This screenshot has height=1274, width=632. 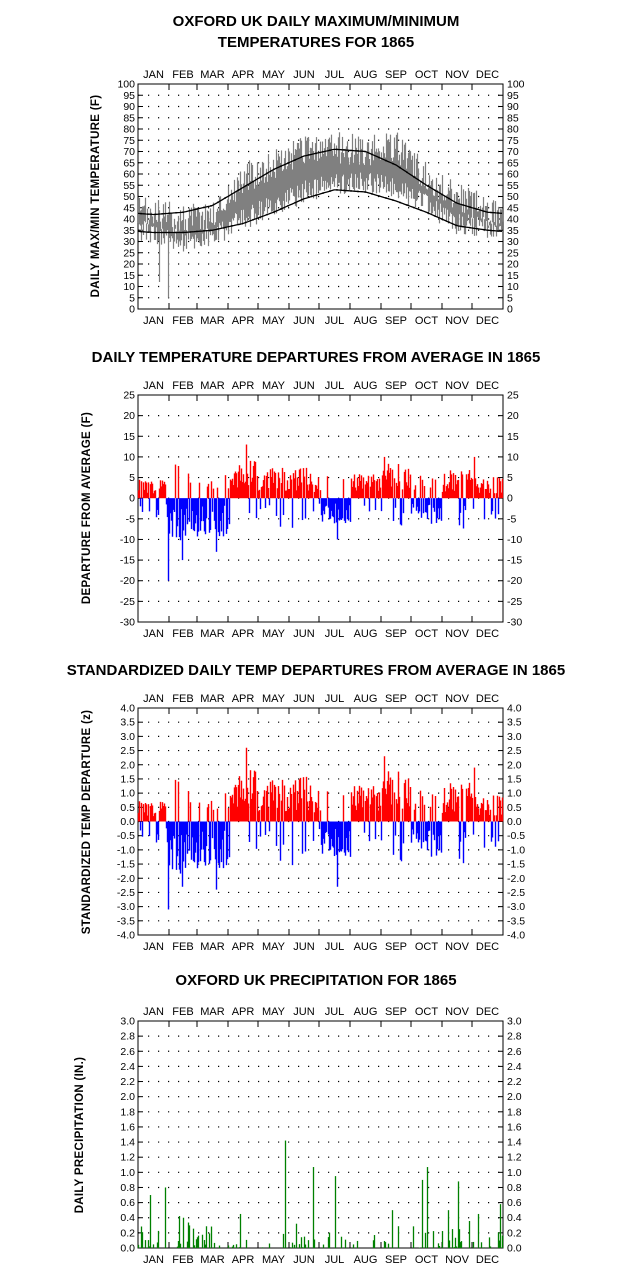 What do you see at coordinates (516, 879) in the screenshot?
I see `y-tick-label-right: -2.0` at bounding box center [516, 879].